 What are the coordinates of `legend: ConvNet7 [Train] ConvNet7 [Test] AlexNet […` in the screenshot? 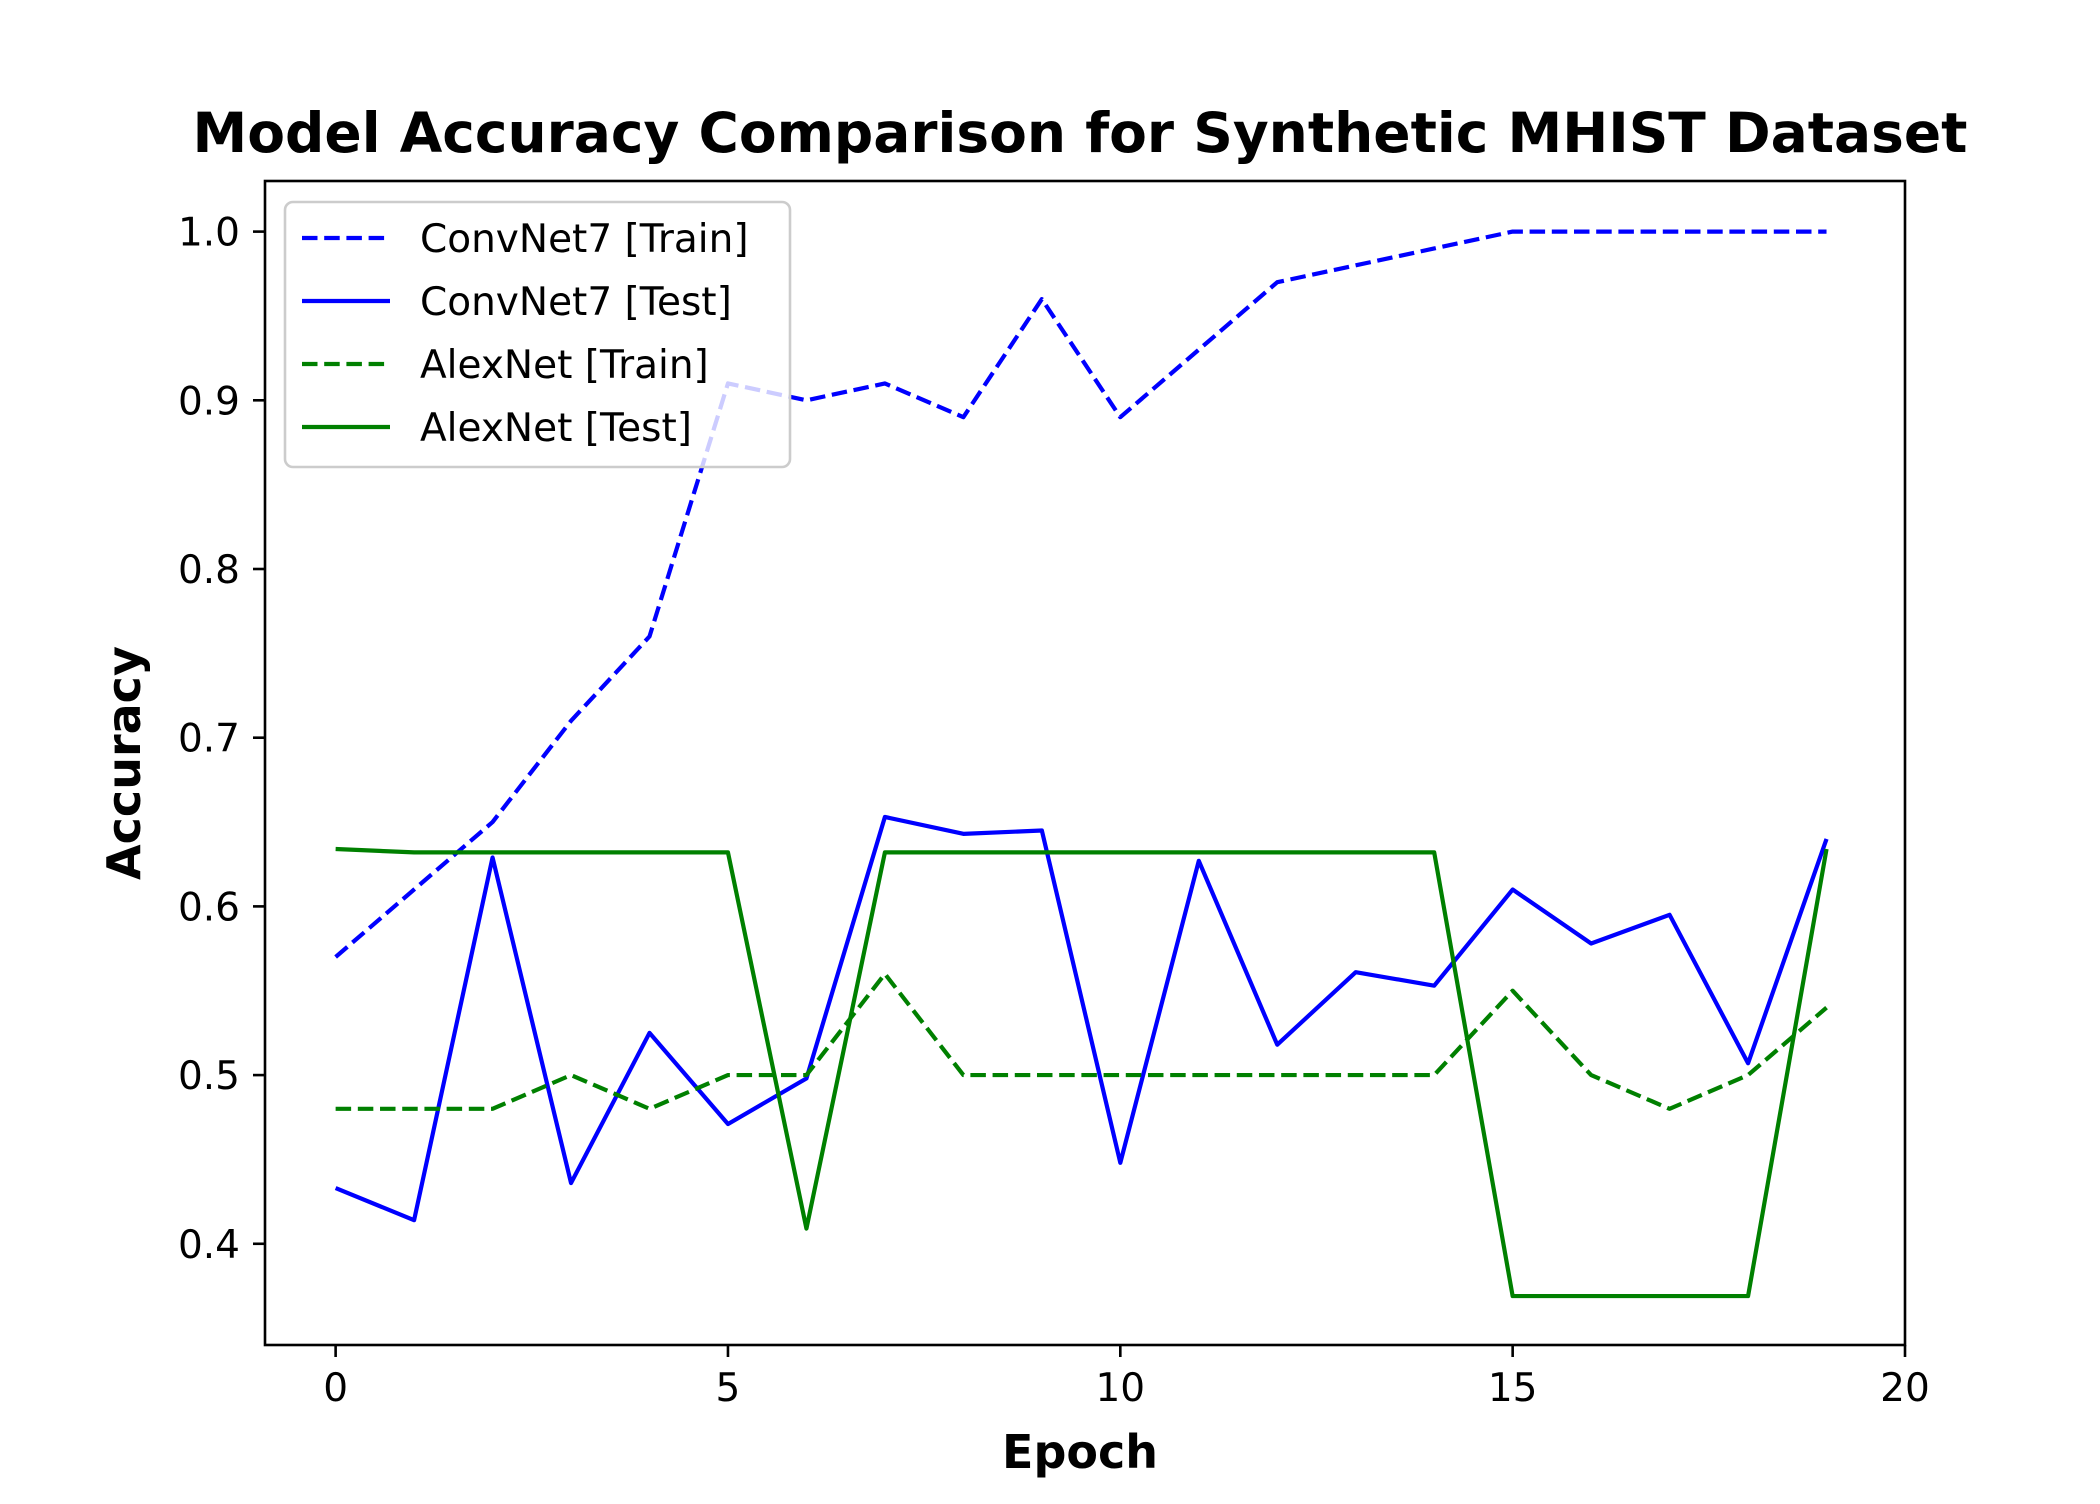 It's located at (537, 334).